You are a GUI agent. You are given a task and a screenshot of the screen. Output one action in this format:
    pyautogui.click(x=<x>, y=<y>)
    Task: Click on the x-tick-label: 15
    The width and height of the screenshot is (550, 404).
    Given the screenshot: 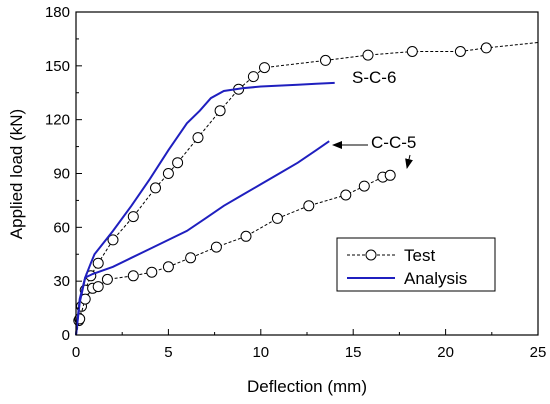 What is the action you would take?
    pyautogui.click(x=353, y=352)
    